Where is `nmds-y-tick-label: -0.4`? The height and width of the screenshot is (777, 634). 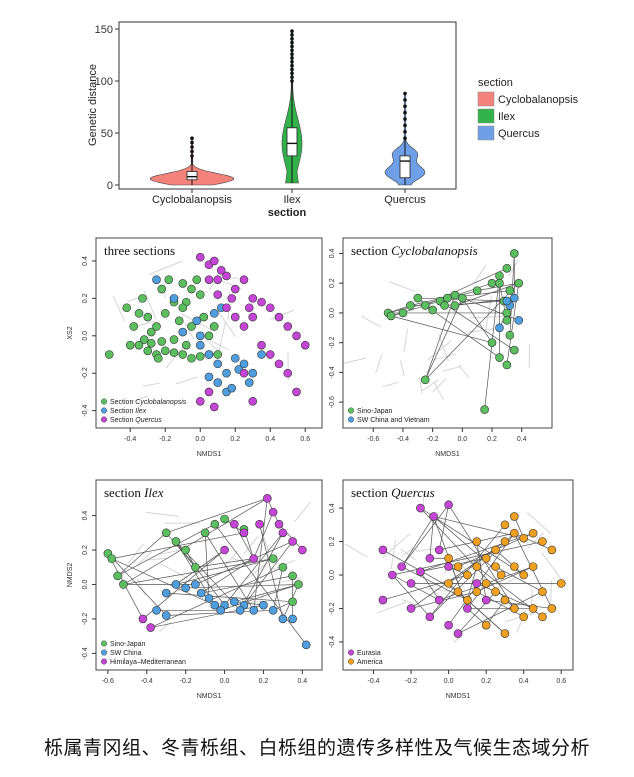
nmds-y-tick-label: -0.4 is located at coordinates (85, 653).